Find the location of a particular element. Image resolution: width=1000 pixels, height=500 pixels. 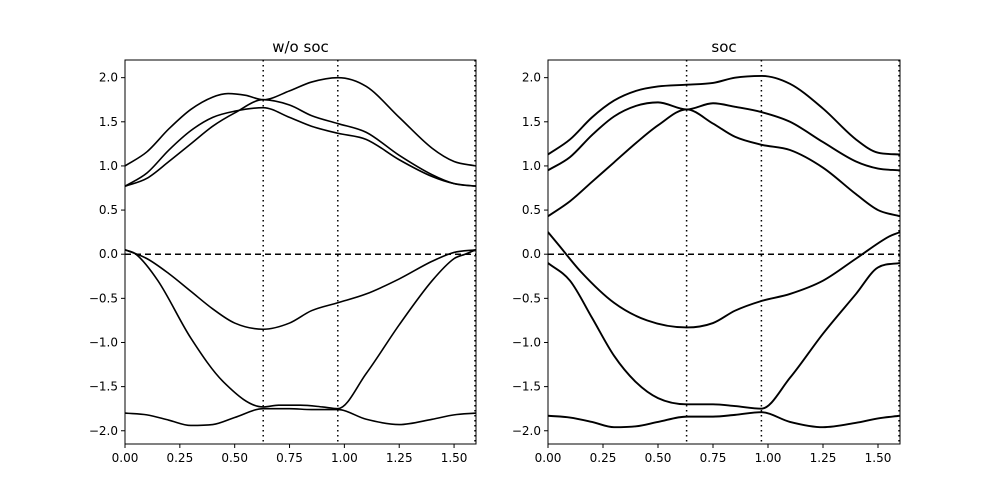

chart-title: w/o soc is located at coordinates (300, 47).